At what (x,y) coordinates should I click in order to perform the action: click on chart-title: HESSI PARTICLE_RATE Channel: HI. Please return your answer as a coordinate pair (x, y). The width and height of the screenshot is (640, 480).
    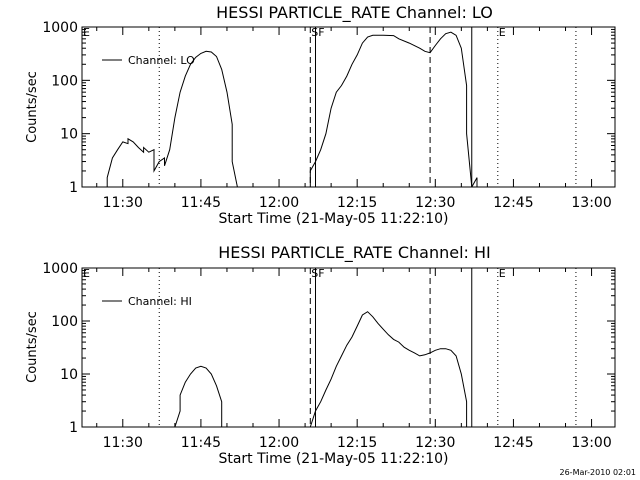
    Looking at the image, I should click on (354, 253).